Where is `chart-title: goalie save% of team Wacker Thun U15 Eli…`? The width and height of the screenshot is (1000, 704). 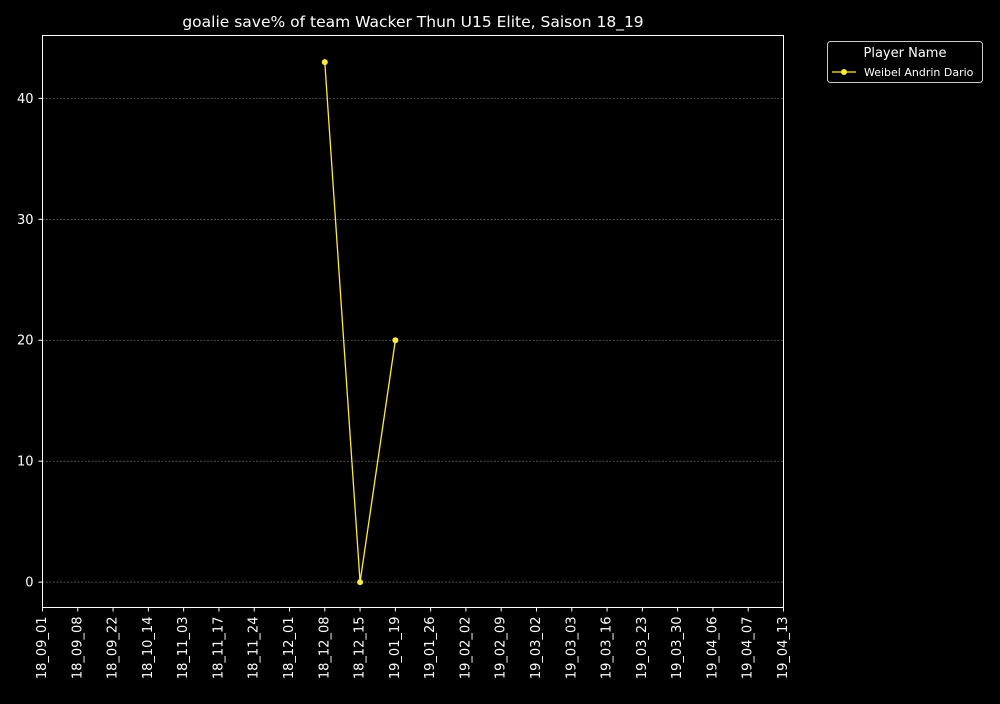
chart-title: goalie save% of team Wacker Thun U15 Eli… is located at coordinates (412, 22).